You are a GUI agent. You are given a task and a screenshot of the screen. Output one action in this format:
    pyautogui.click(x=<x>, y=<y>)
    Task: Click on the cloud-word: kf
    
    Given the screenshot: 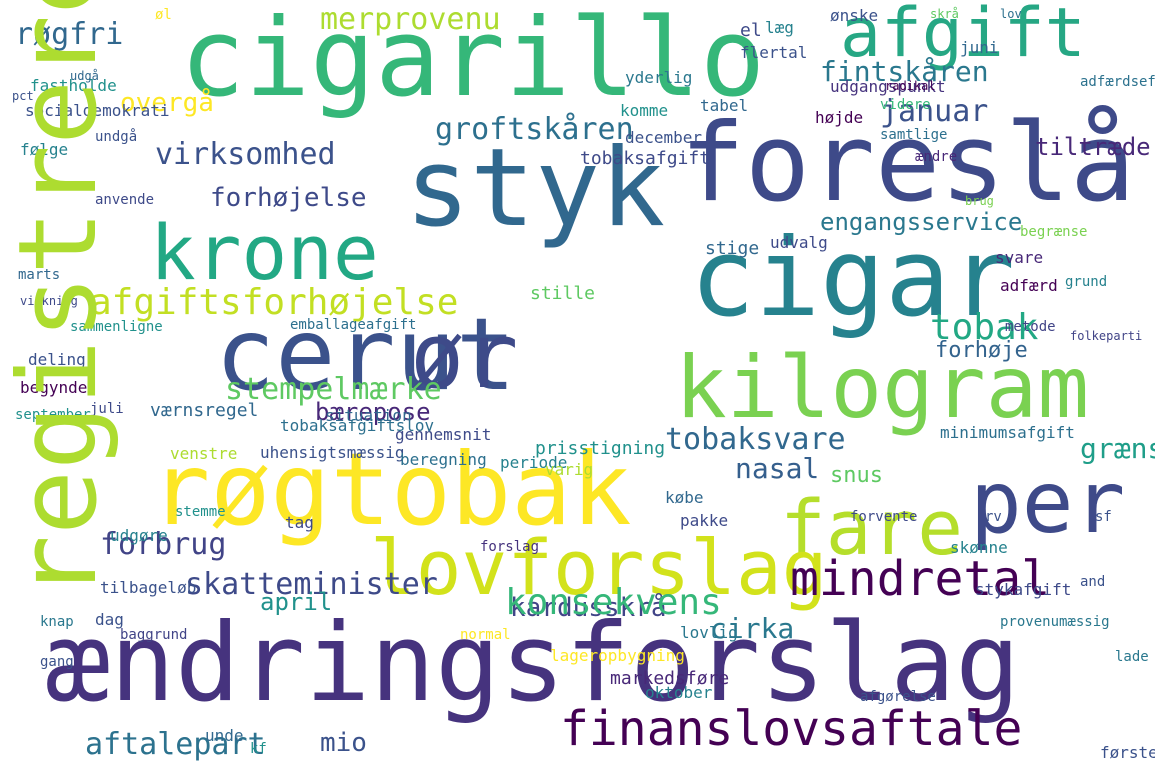 What is the action you would take?
    pyautogui.click(x=258, y=749)
    